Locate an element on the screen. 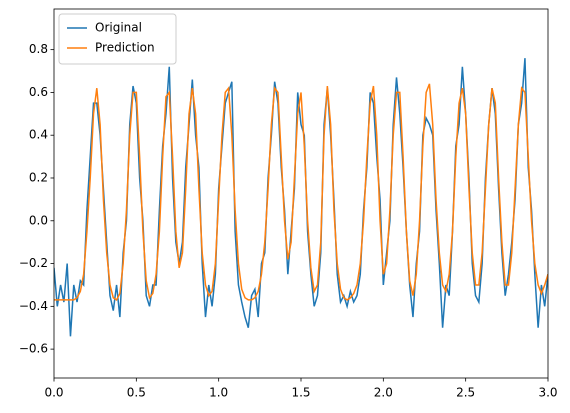  legend-box is located at coordinates (117, 39).